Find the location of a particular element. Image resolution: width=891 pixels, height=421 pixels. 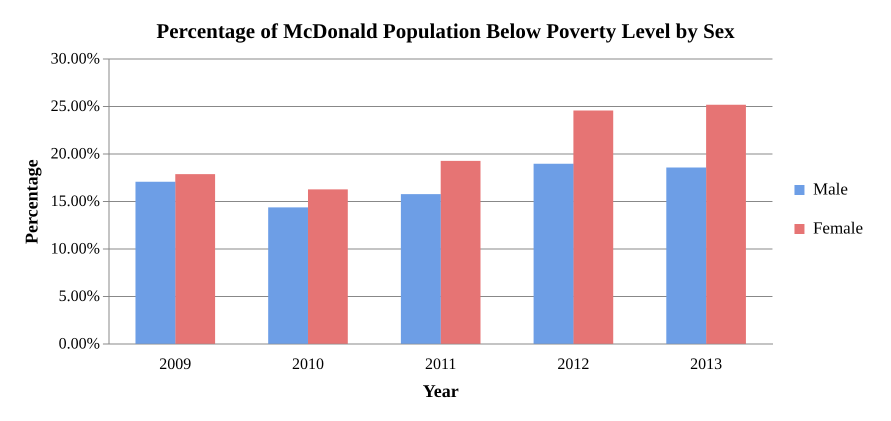

x-tick-label: 2012 is located at coordinates (573, 365).